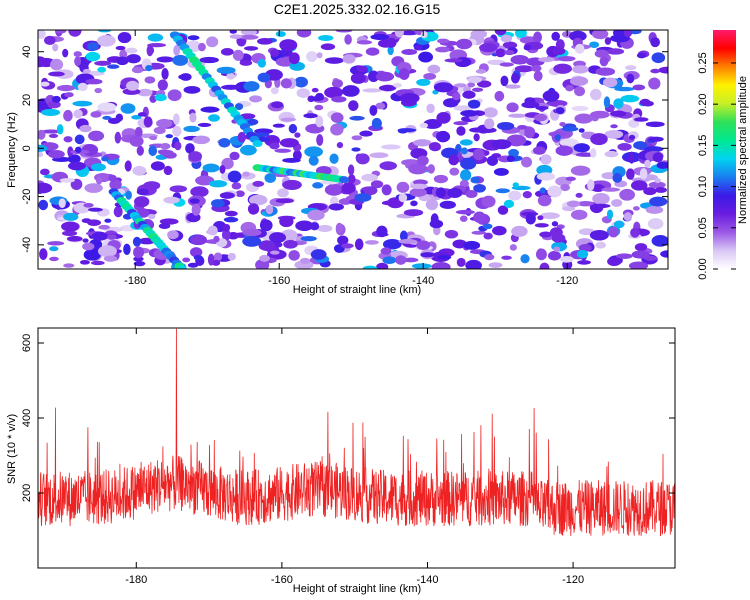 This screenshot has height=600, width=750. I want to click on snr-y-tick-label: 600, so click(27, 343).